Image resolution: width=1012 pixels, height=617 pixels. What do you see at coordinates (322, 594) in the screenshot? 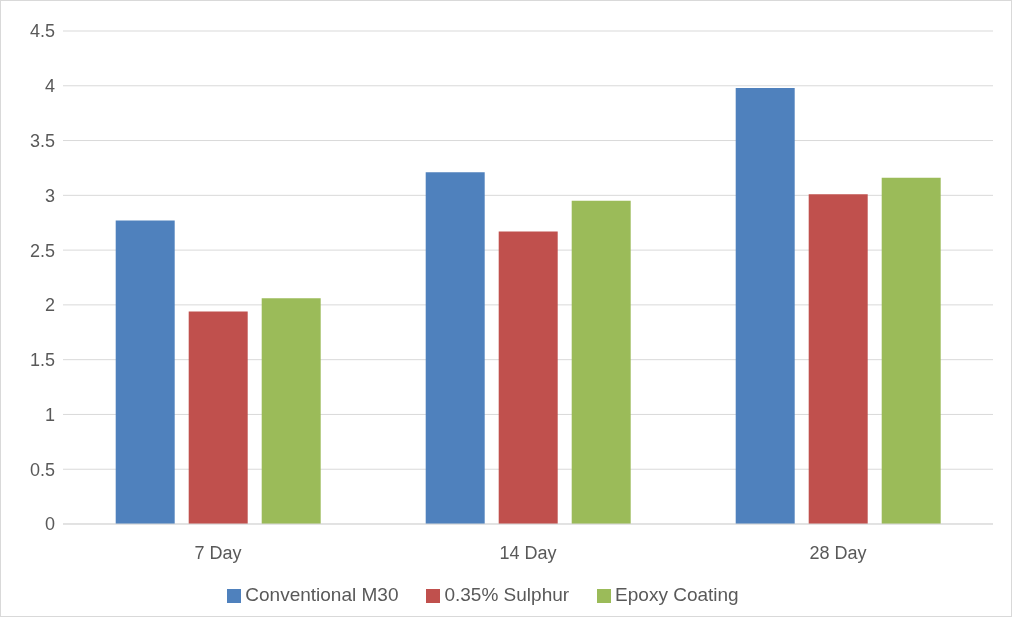
I see `legend-label: Conventional M30` at bounding box center [322, 594].